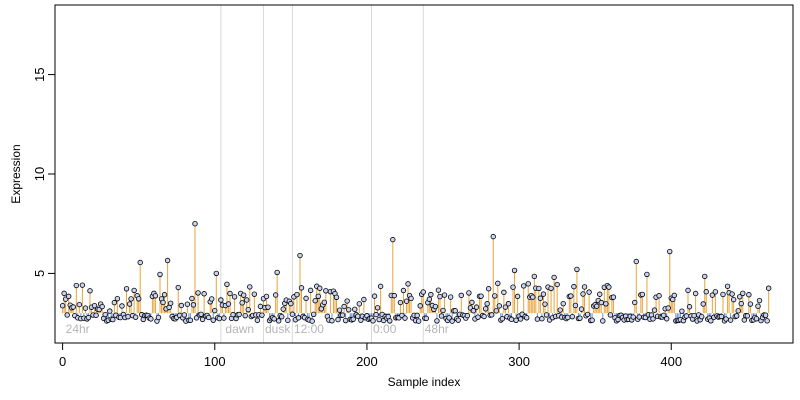  Describe the element at coordinates (62, 361) in the screenshot. I see `x-tick-label: 0` at that location.